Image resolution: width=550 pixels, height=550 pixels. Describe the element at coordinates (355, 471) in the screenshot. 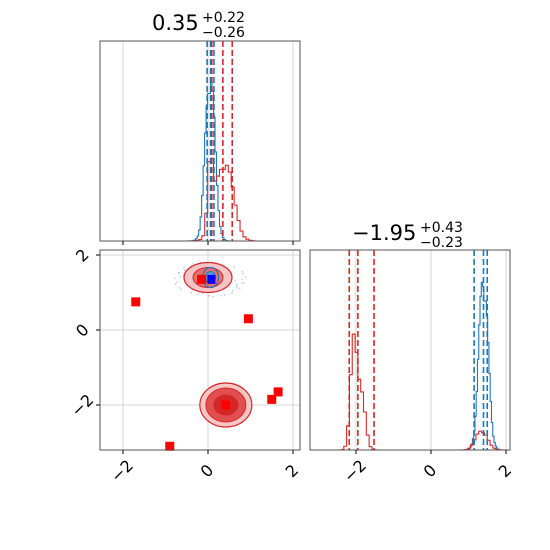

I see `marginal2-xtick-label-0: −2` at that location.